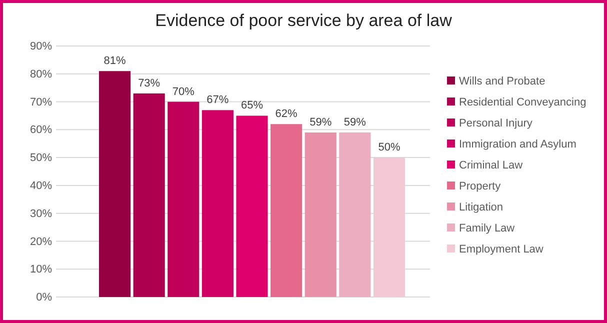 The image size is (607, 323). Describe the element at coordinates (286, 114) in the screenshot. I see `data-label: 62%` at that location.